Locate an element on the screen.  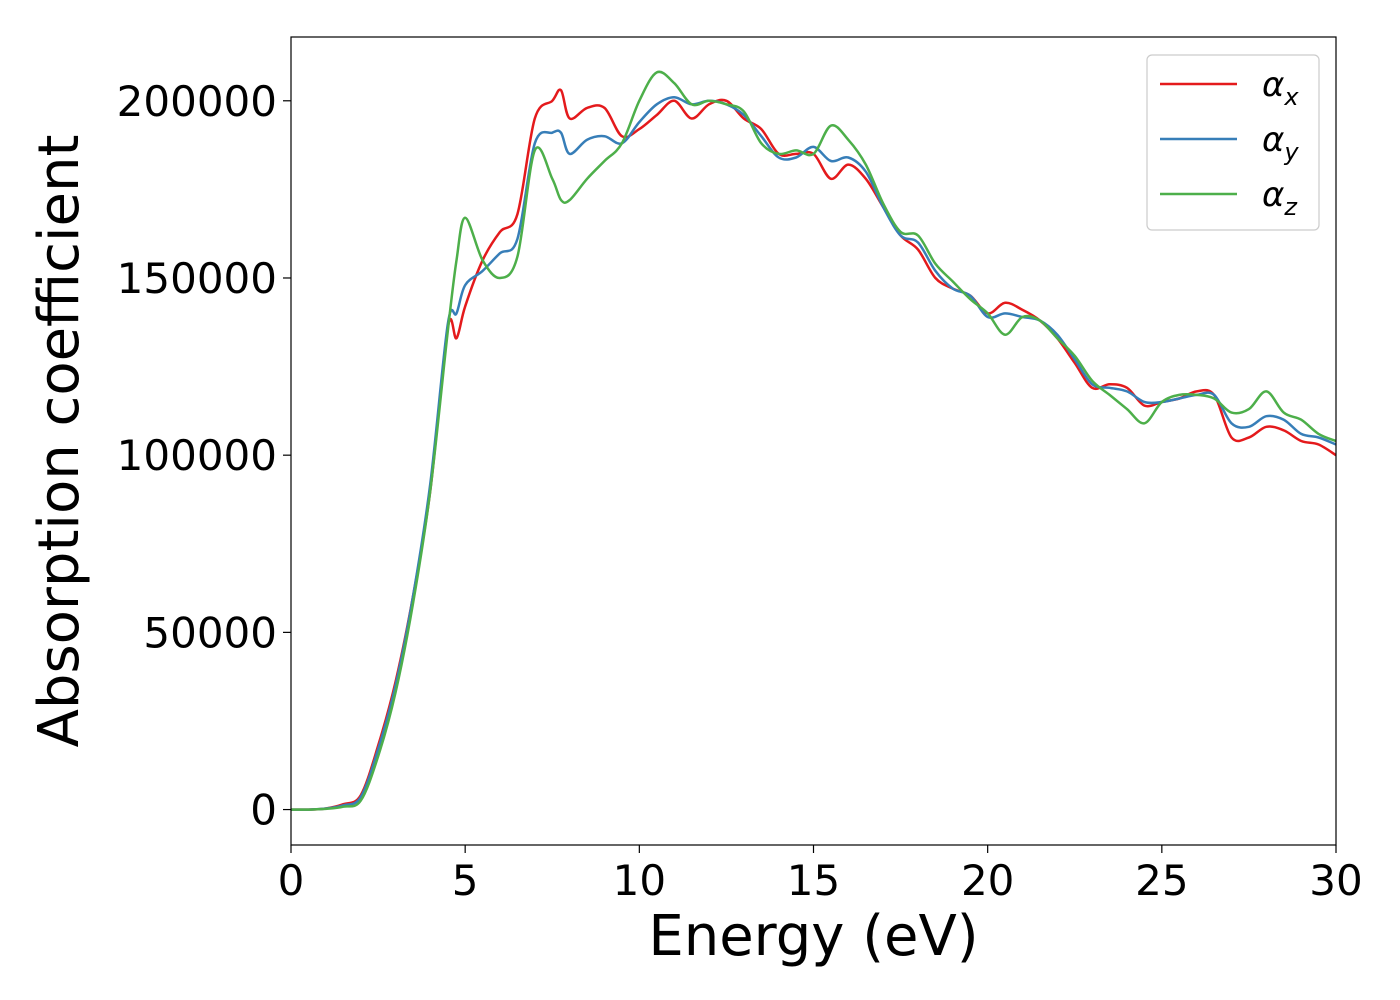
y-tick-label: 50000 is located at coordinates (210, 632).